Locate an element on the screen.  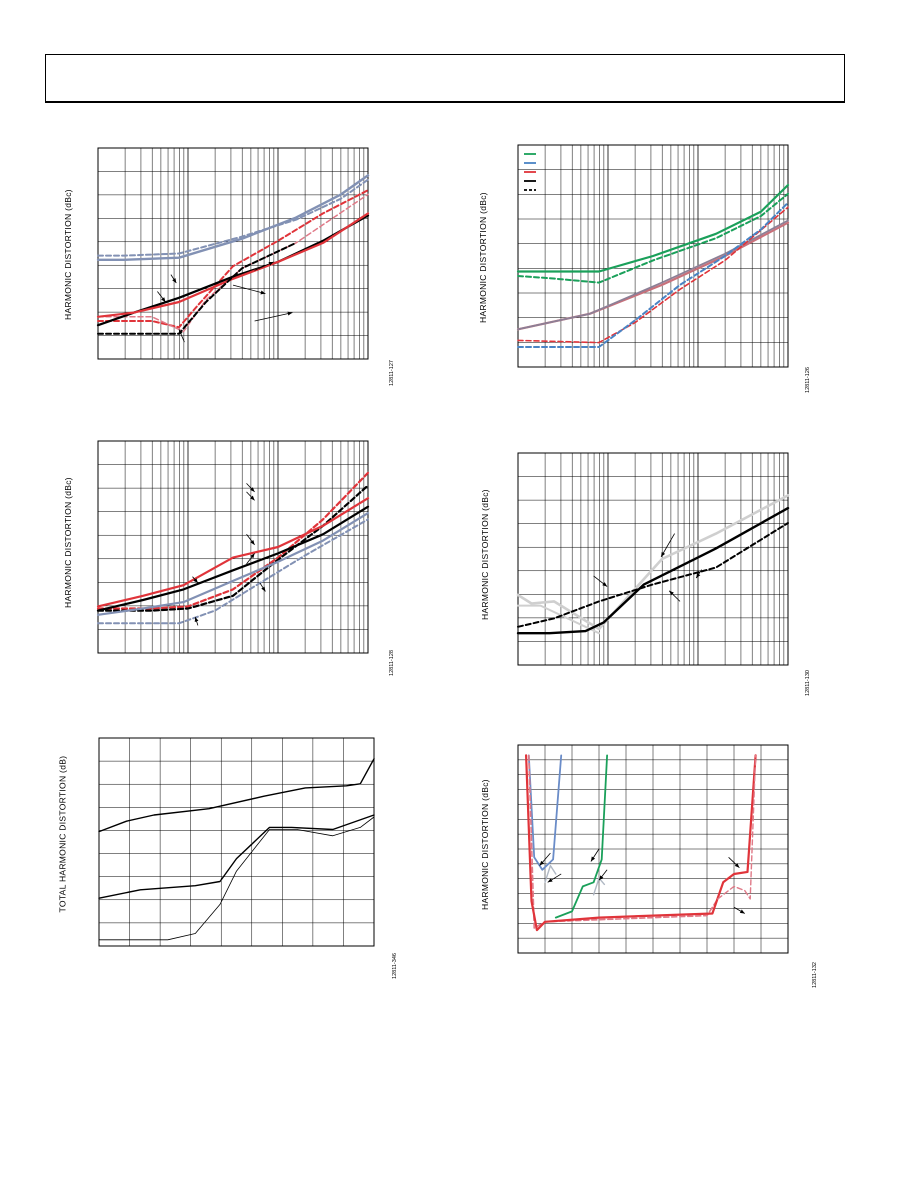
chart-svg-c2 is located at coordinates (653, 256).